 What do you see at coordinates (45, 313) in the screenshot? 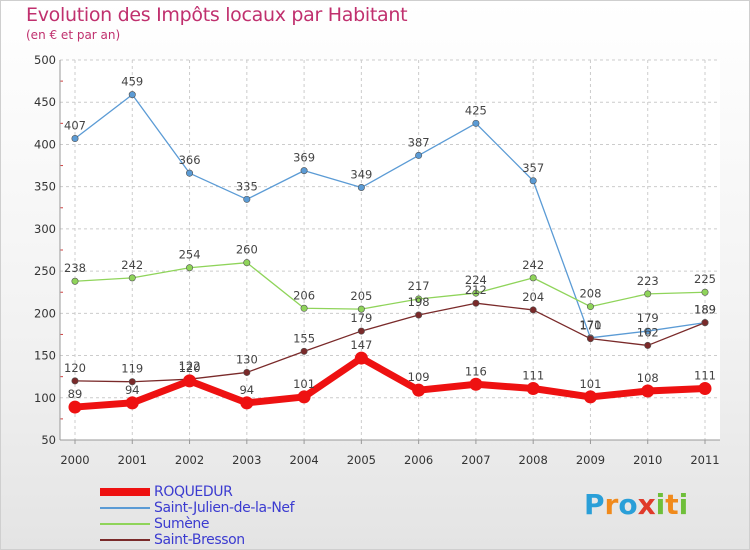
I see `y-tick-label: 200` at bounding box center [45, 313].